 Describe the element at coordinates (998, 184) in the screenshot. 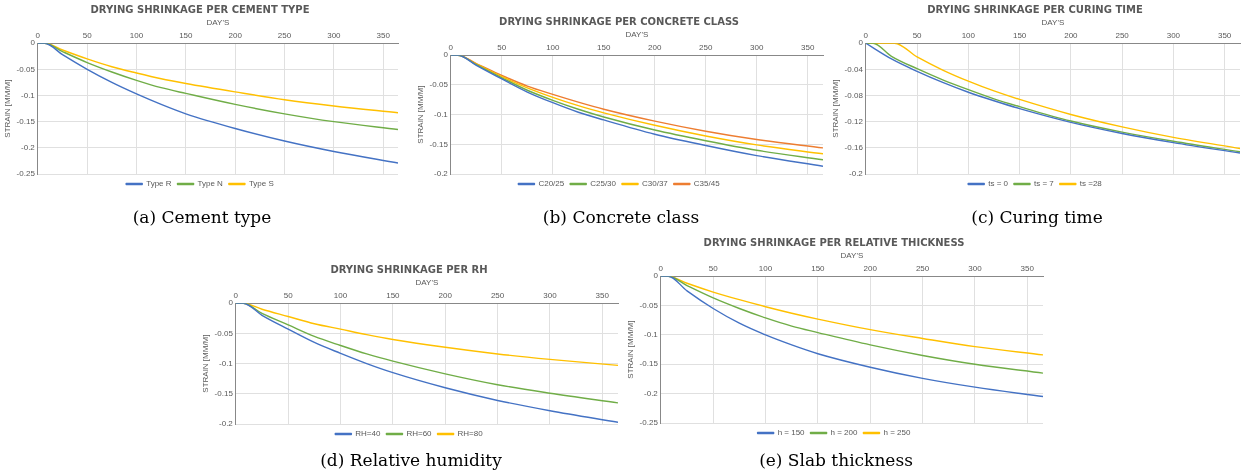

I see `legend-label: ts = 0` at that location.